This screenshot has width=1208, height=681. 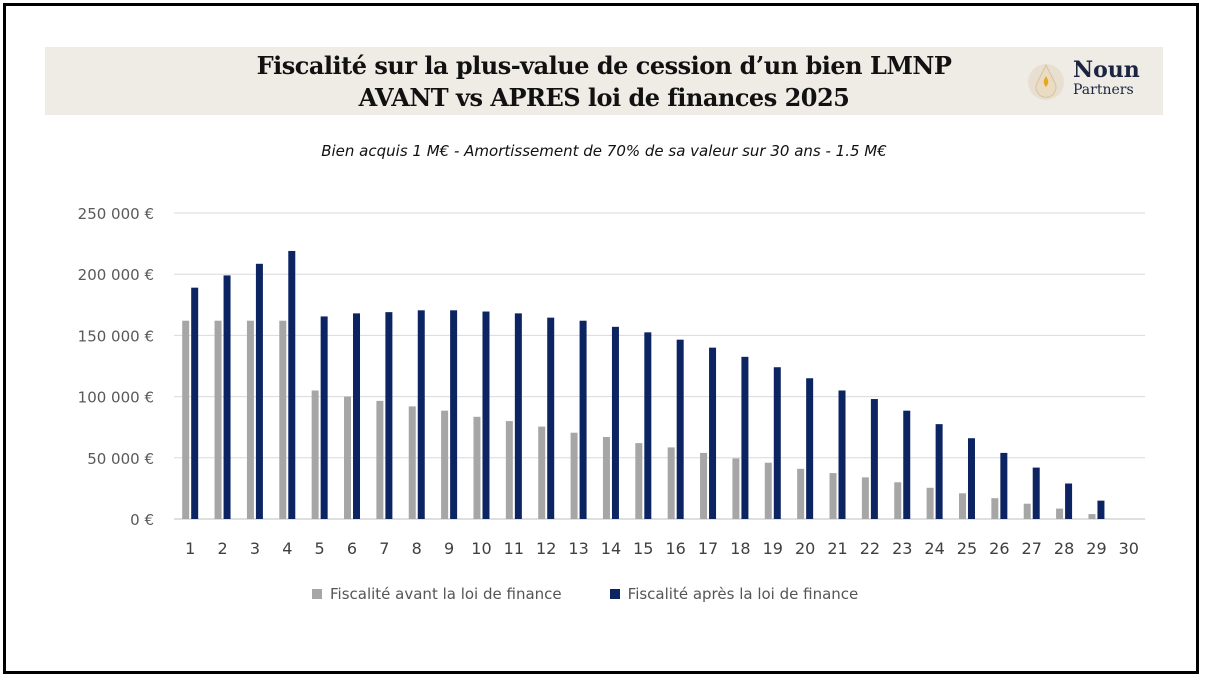 What do you see at coordinates (116, 214) in the screenshot?
I see `y-tick-label: 250 000 €` at bounding box center [116, 214].